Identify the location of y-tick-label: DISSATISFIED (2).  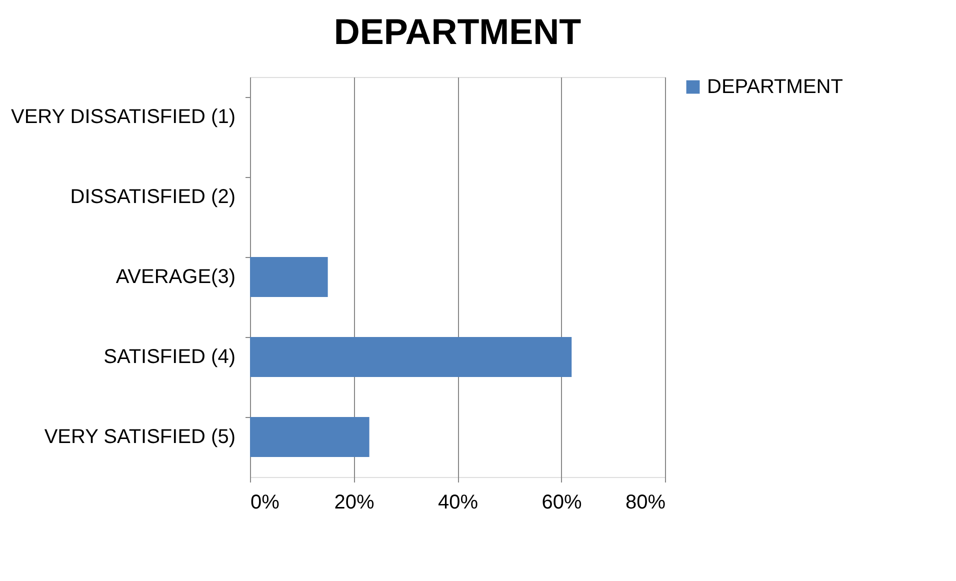
(153, 197).